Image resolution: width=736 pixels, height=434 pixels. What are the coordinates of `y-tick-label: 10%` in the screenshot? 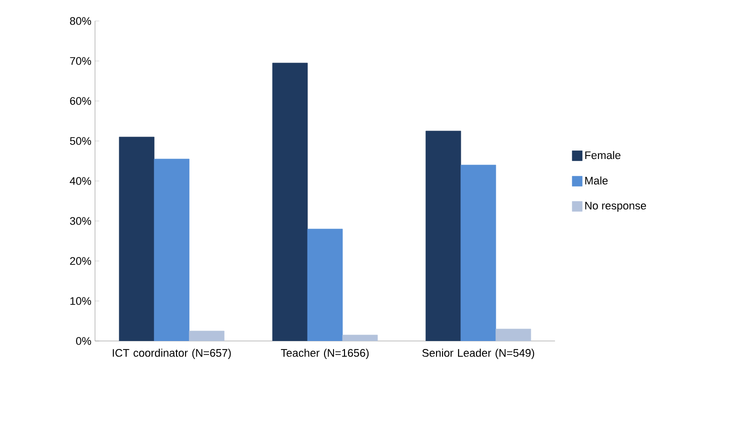 It's located at (81, 301).